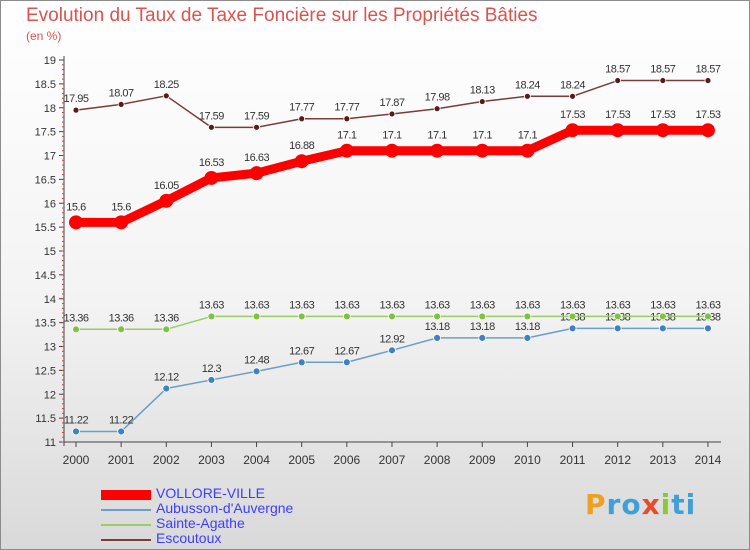  What do you see at coordinates (392, 136) in the screenshot?
I see `data-label: 17.1` at bounding box center [392, 136].